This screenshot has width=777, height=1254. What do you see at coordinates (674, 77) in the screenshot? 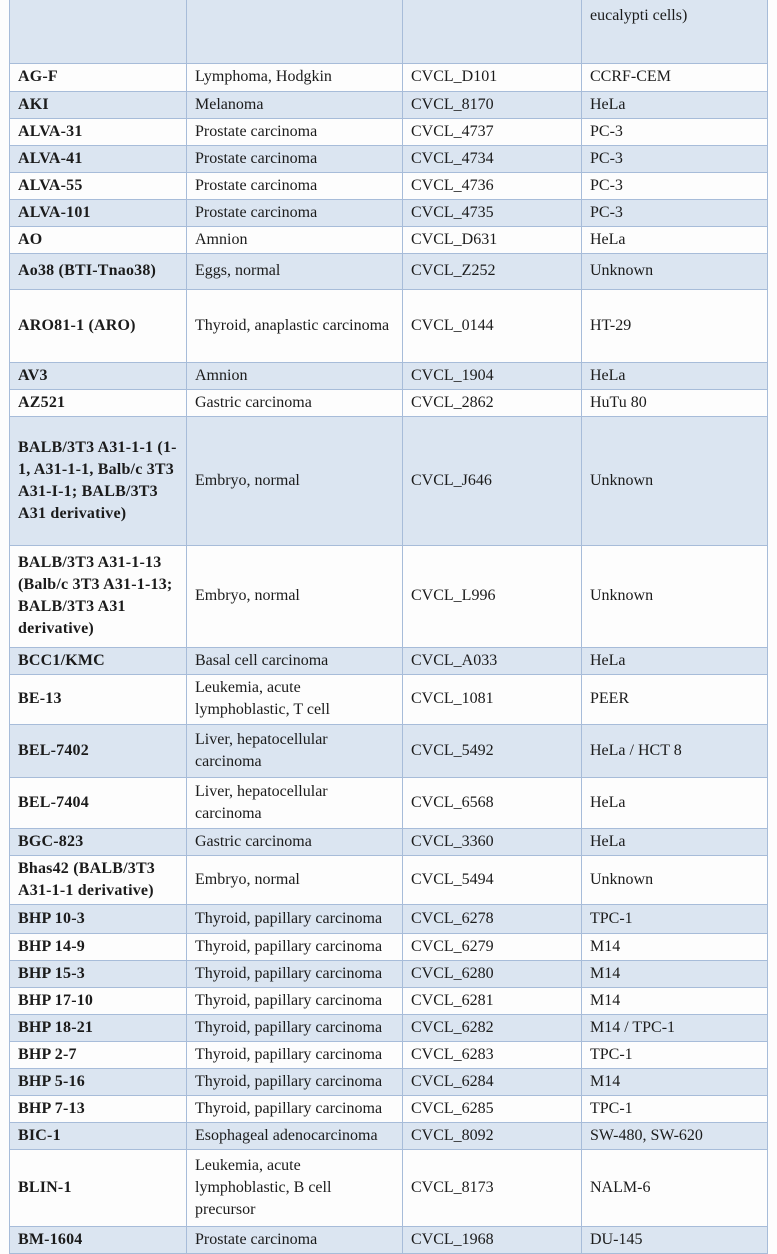
I see `contaminant-cell-line: CCRF-CEM` at bounding box center [674, 77].